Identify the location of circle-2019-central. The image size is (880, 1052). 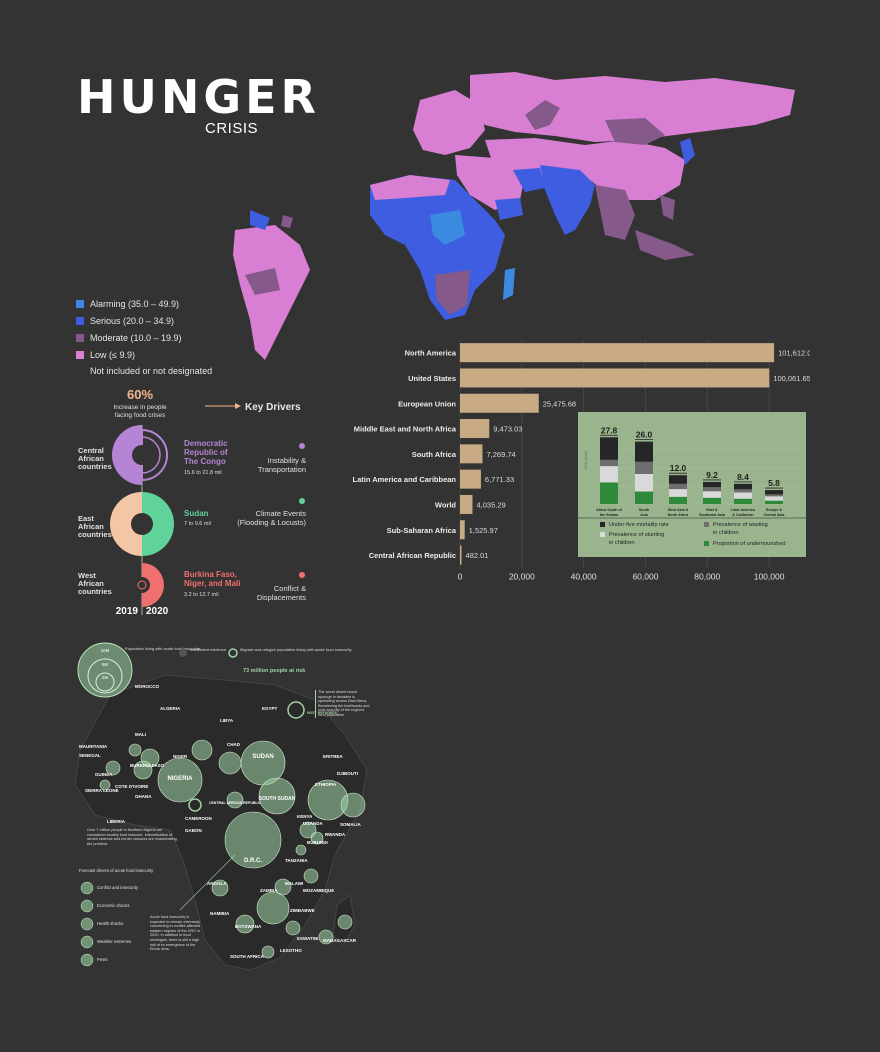
(127, 455).